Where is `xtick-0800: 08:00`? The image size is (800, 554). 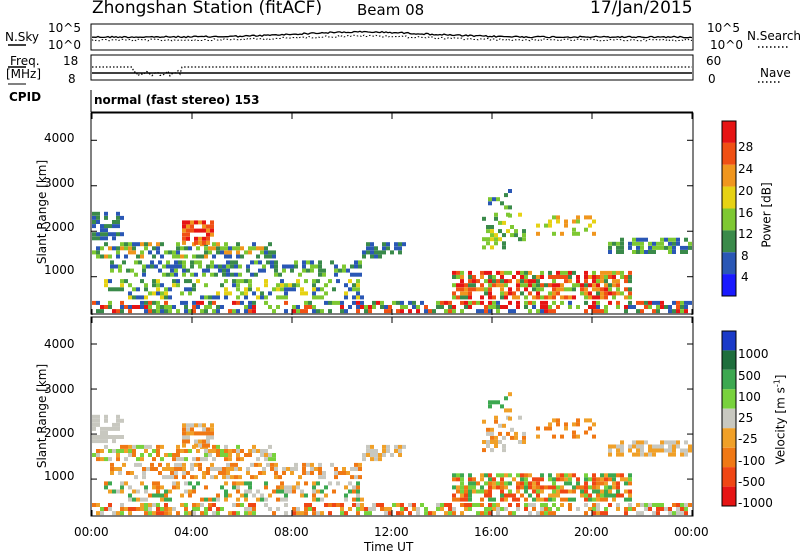 xtick-0800: 08:00 is located at coordinates (291, 532).